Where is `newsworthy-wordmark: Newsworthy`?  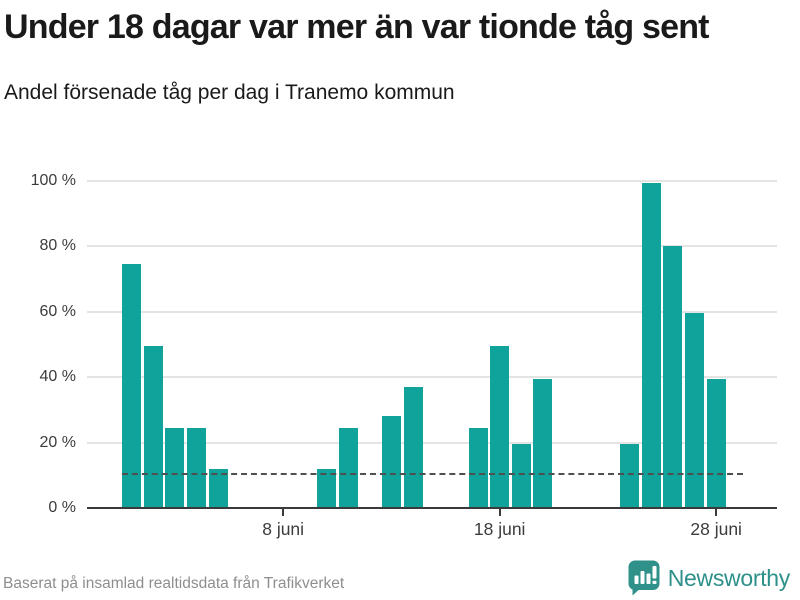
newsworthy-wordmark: Newsworthy is located at coordinates (729, 577).